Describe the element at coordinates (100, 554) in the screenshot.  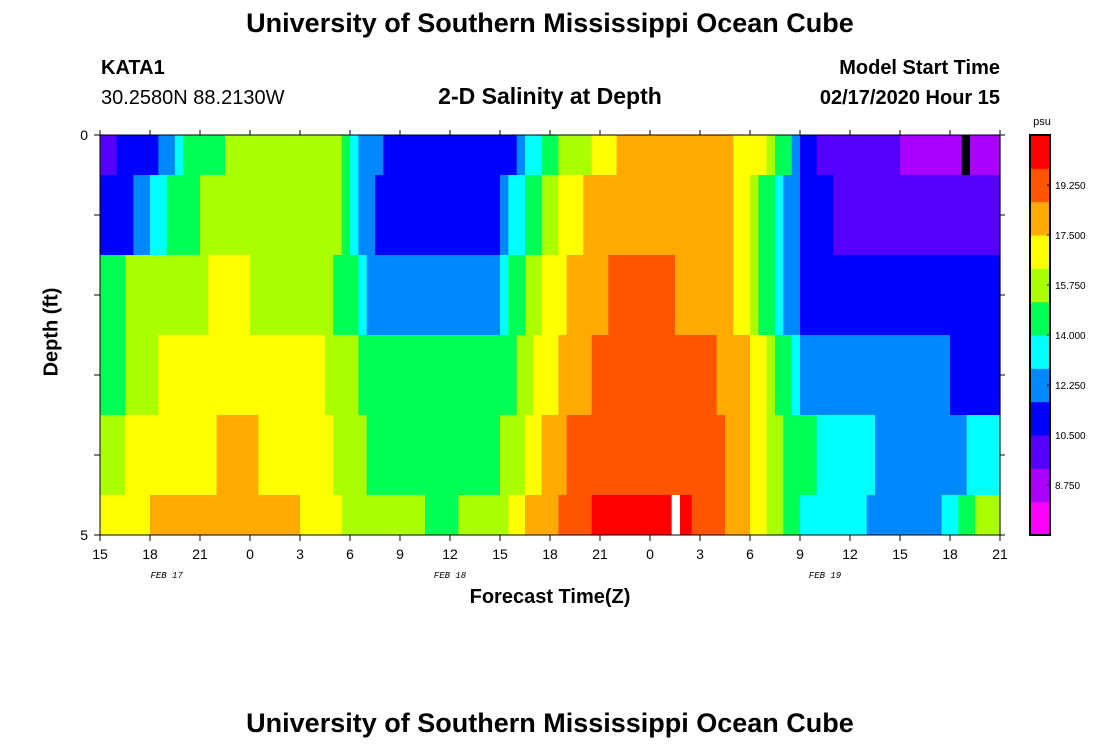
I see `x-tick-label: 15` at that location.